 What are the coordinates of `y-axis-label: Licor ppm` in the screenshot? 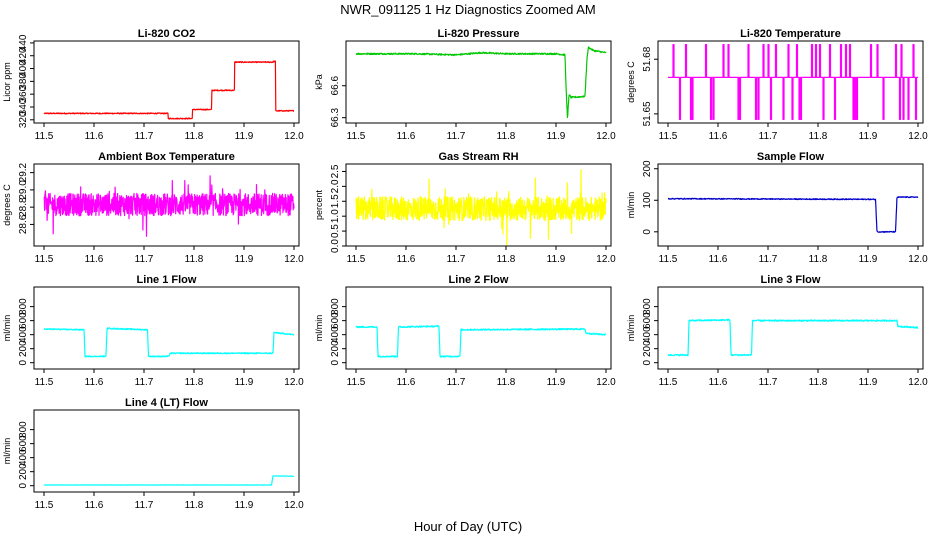 It's located at (7, 82).